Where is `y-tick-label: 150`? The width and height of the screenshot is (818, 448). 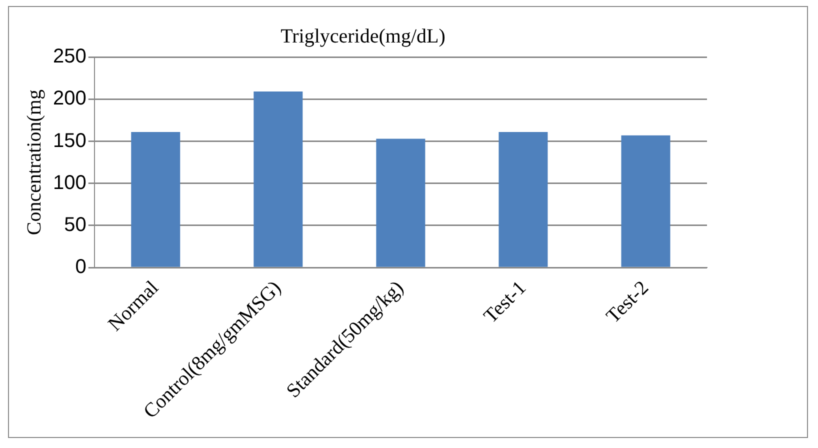 y-tick-label: 150 is located at coordinates (69, 141).